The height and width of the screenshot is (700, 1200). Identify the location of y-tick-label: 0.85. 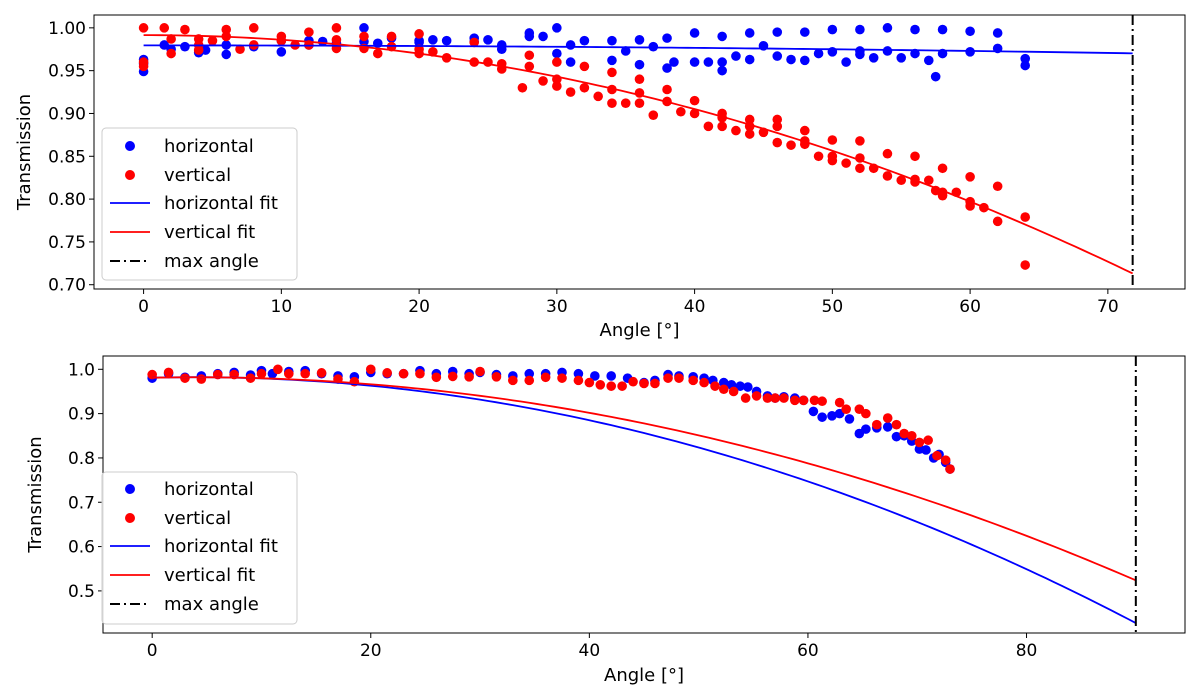
(67, 157).